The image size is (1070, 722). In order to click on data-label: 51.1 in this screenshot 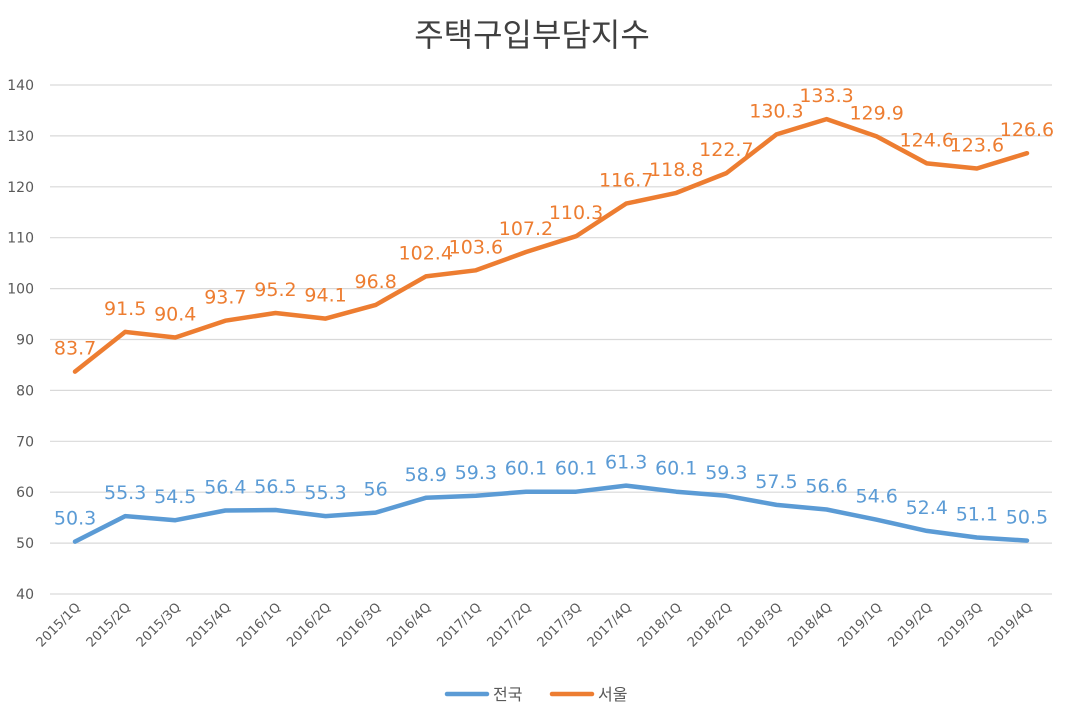, I will do `click(977, 515)`.